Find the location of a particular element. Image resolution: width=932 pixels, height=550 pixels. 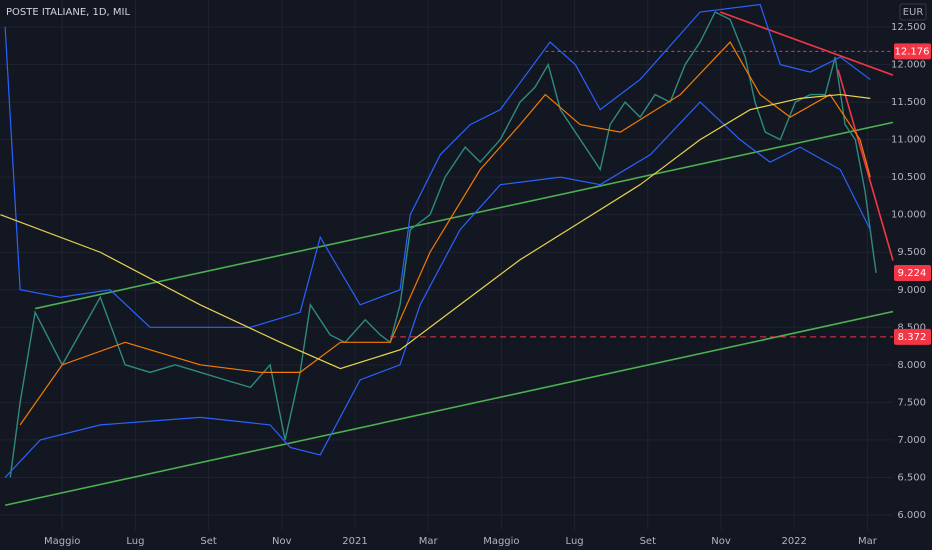

y-tick-label: 7.000 is located at coordinates (911, 440).